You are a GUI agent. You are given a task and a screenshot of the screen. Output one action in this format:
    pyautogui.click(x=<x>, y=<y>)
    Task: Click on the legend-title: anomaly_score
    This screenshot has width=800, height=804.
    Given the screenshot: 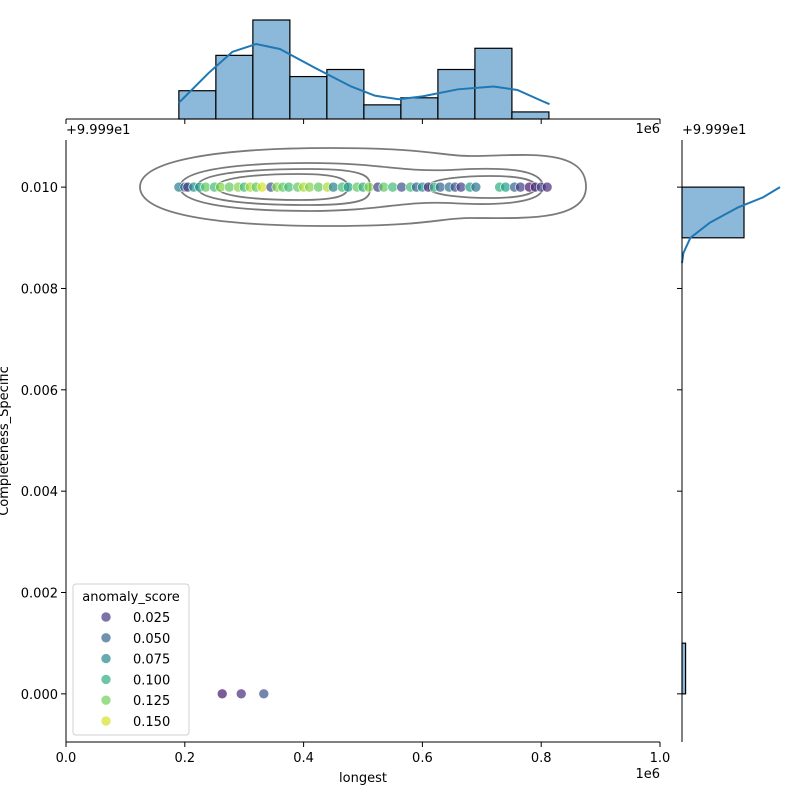 What is the action you would take?
    pyautogui.click(x=131, y=597)
    